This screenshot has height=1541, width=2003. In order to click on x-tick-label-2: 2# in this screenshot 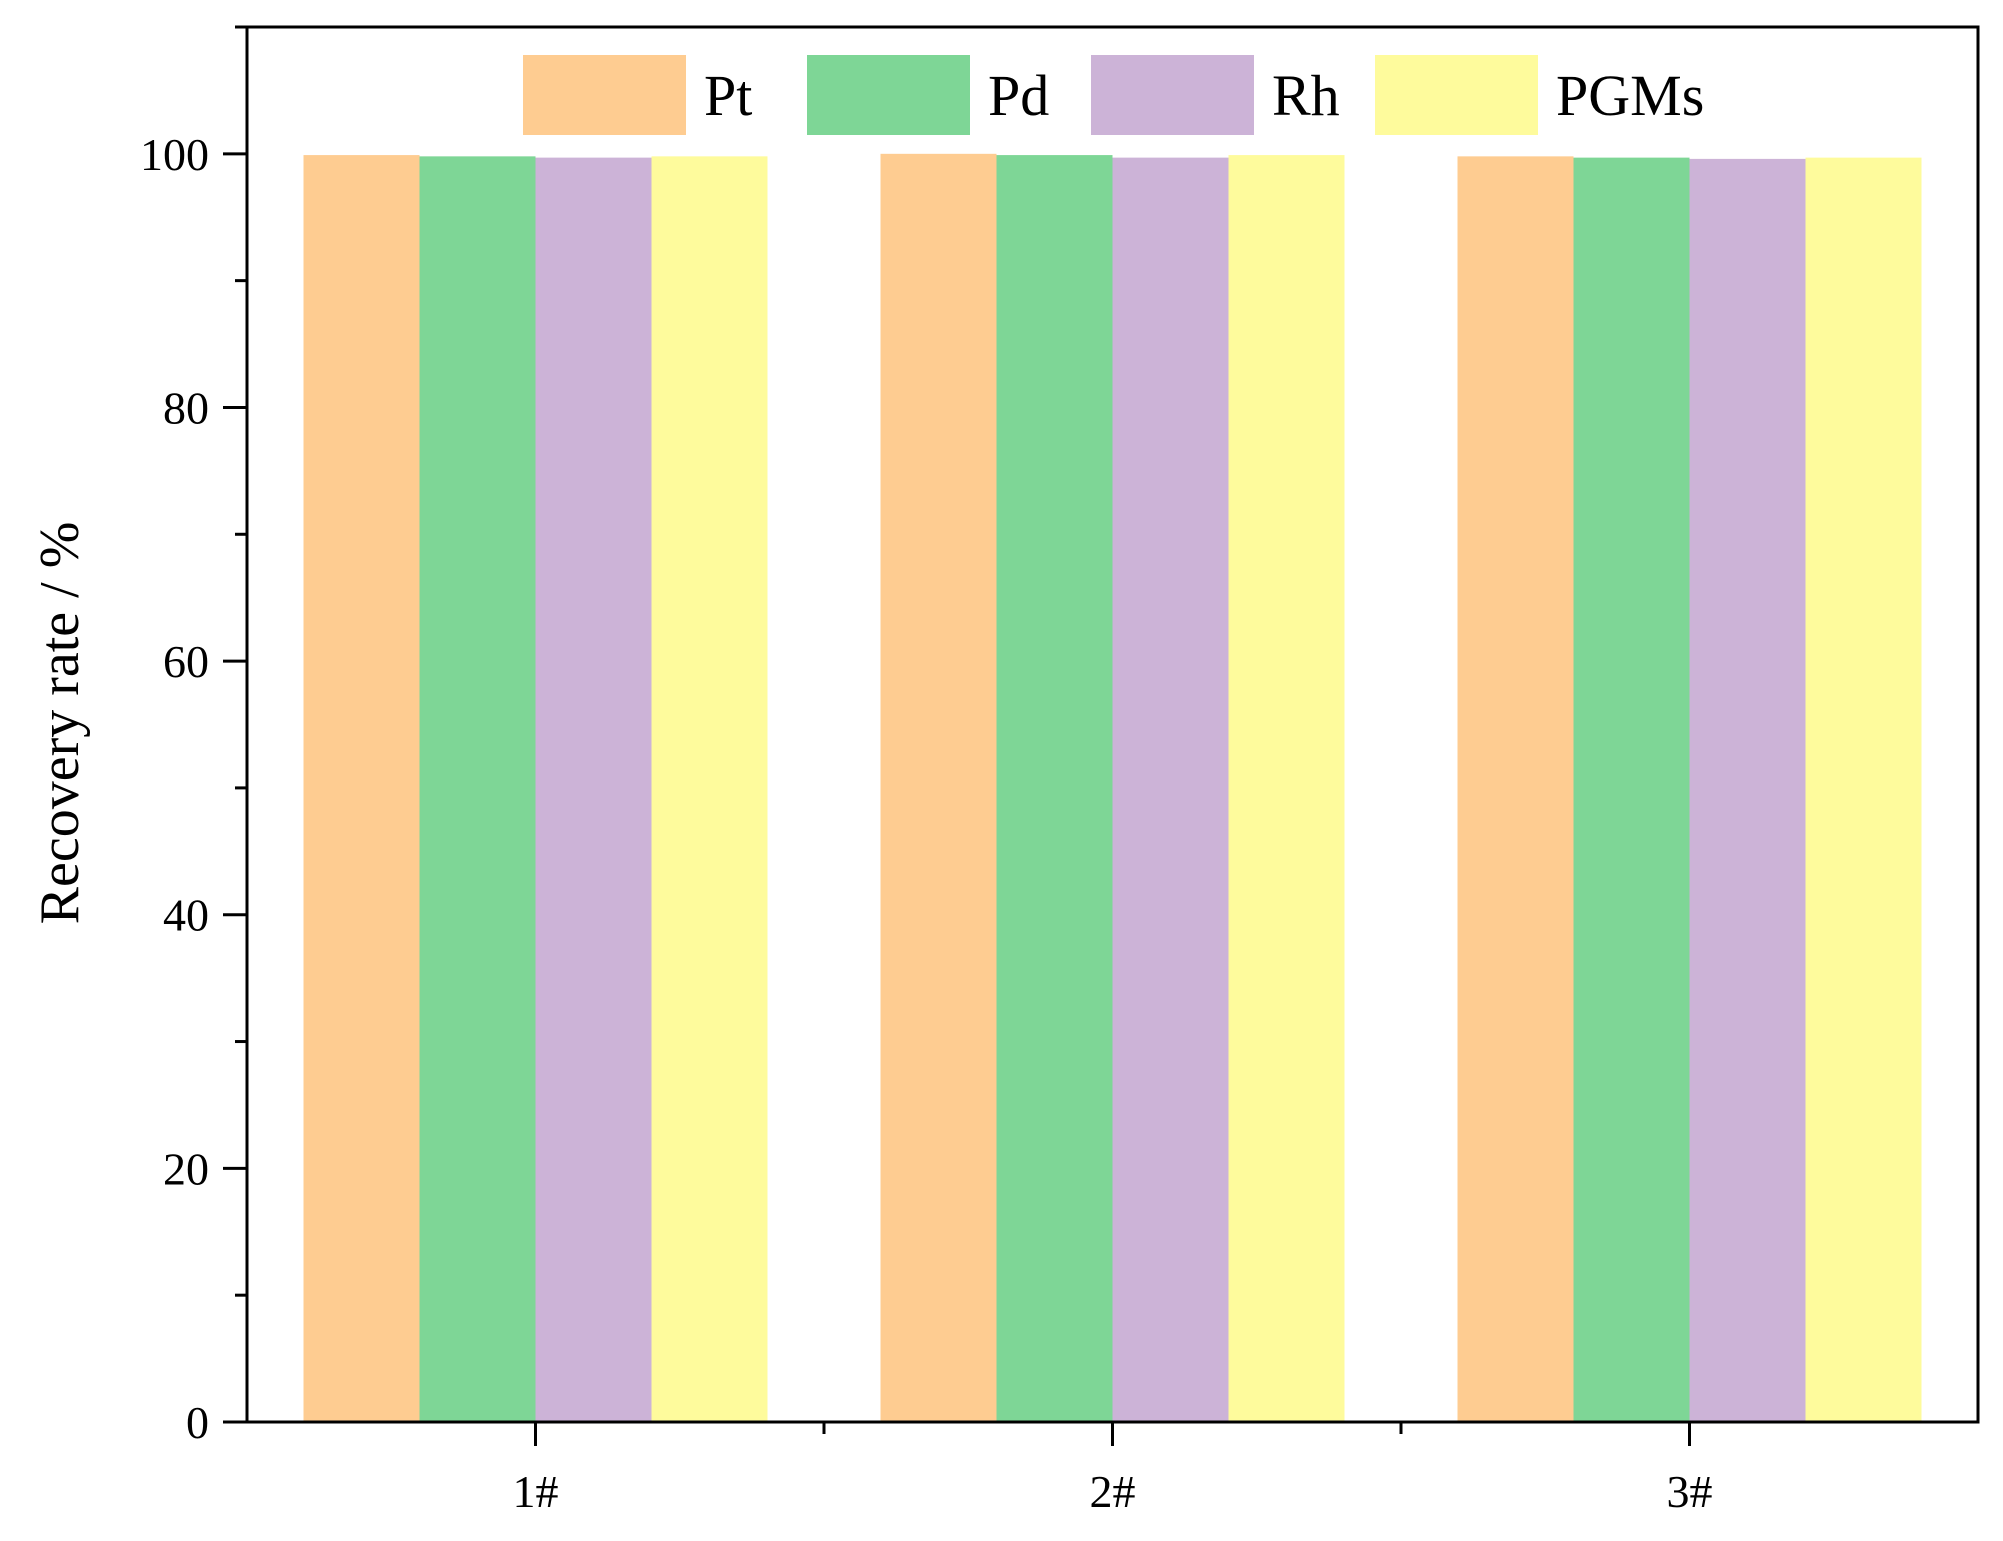, I will do `click(1113, 1491)`.